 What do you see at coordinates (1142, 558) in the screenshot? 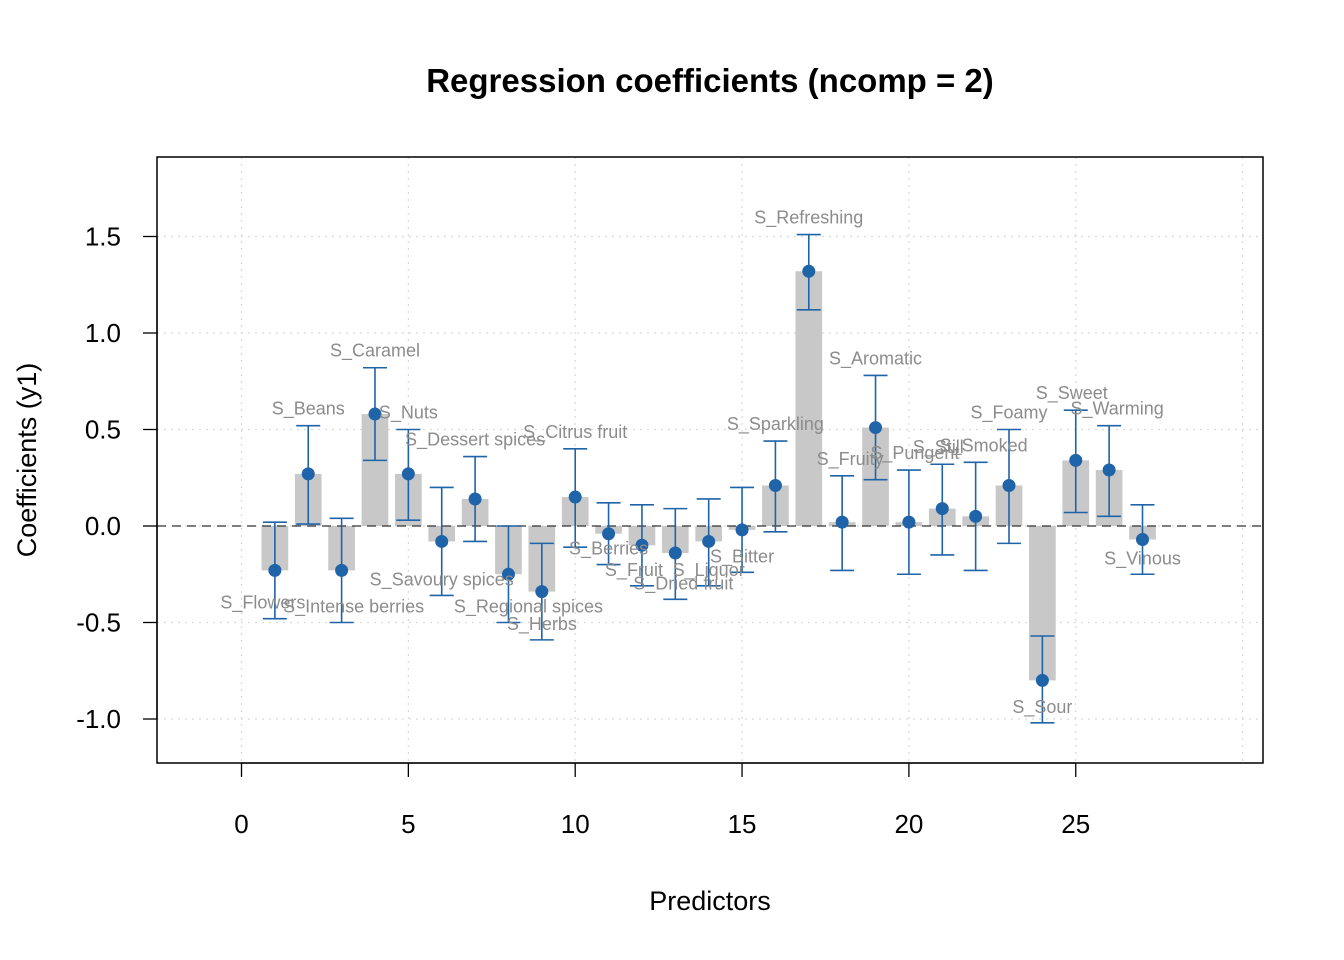
I see `point-label: S_Vinous` at bounding box center [1142, 558].